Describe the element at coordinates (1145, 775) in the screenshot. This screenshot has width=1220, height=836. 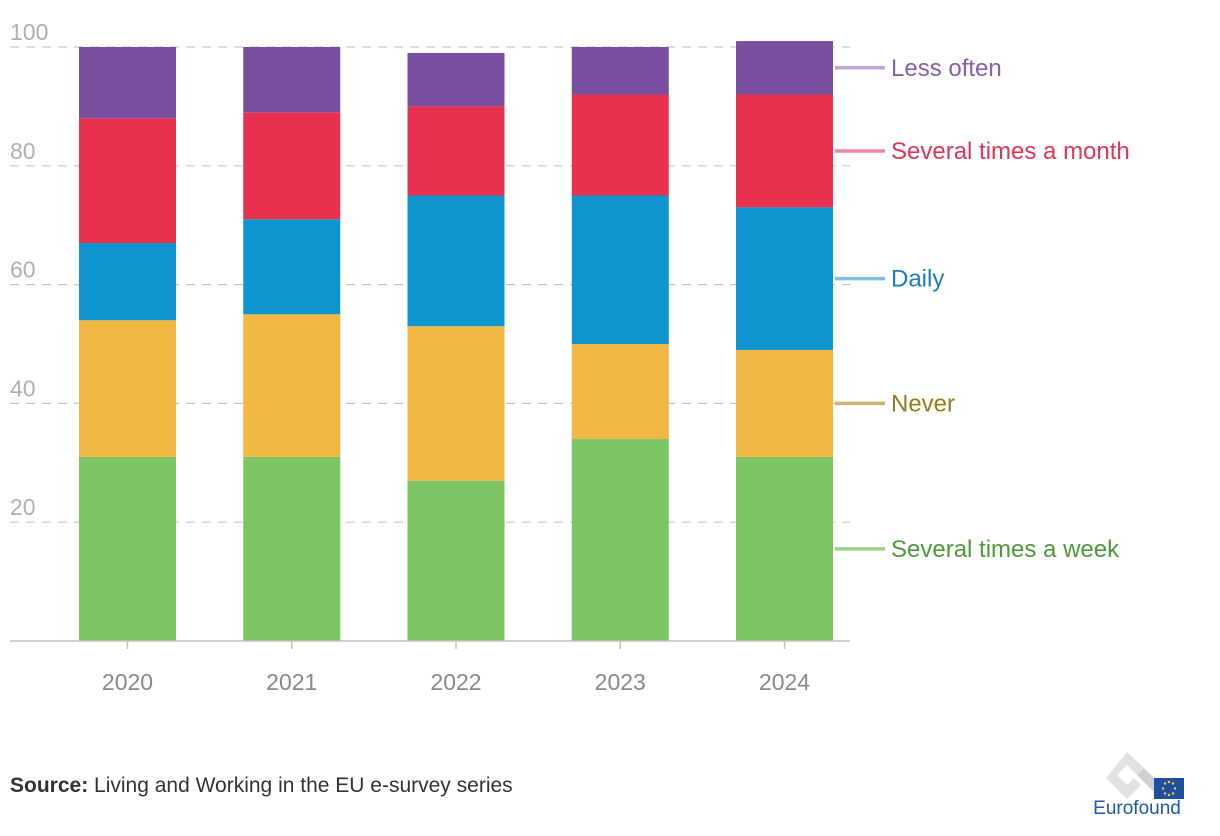
I see `eurofound-logo-icon` at that location.